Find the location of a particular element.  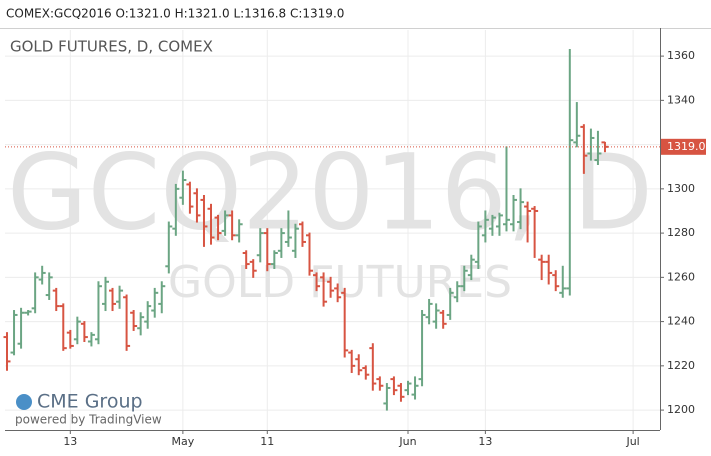

y-tick-label: 1280 is located at coordinates (681, 232).